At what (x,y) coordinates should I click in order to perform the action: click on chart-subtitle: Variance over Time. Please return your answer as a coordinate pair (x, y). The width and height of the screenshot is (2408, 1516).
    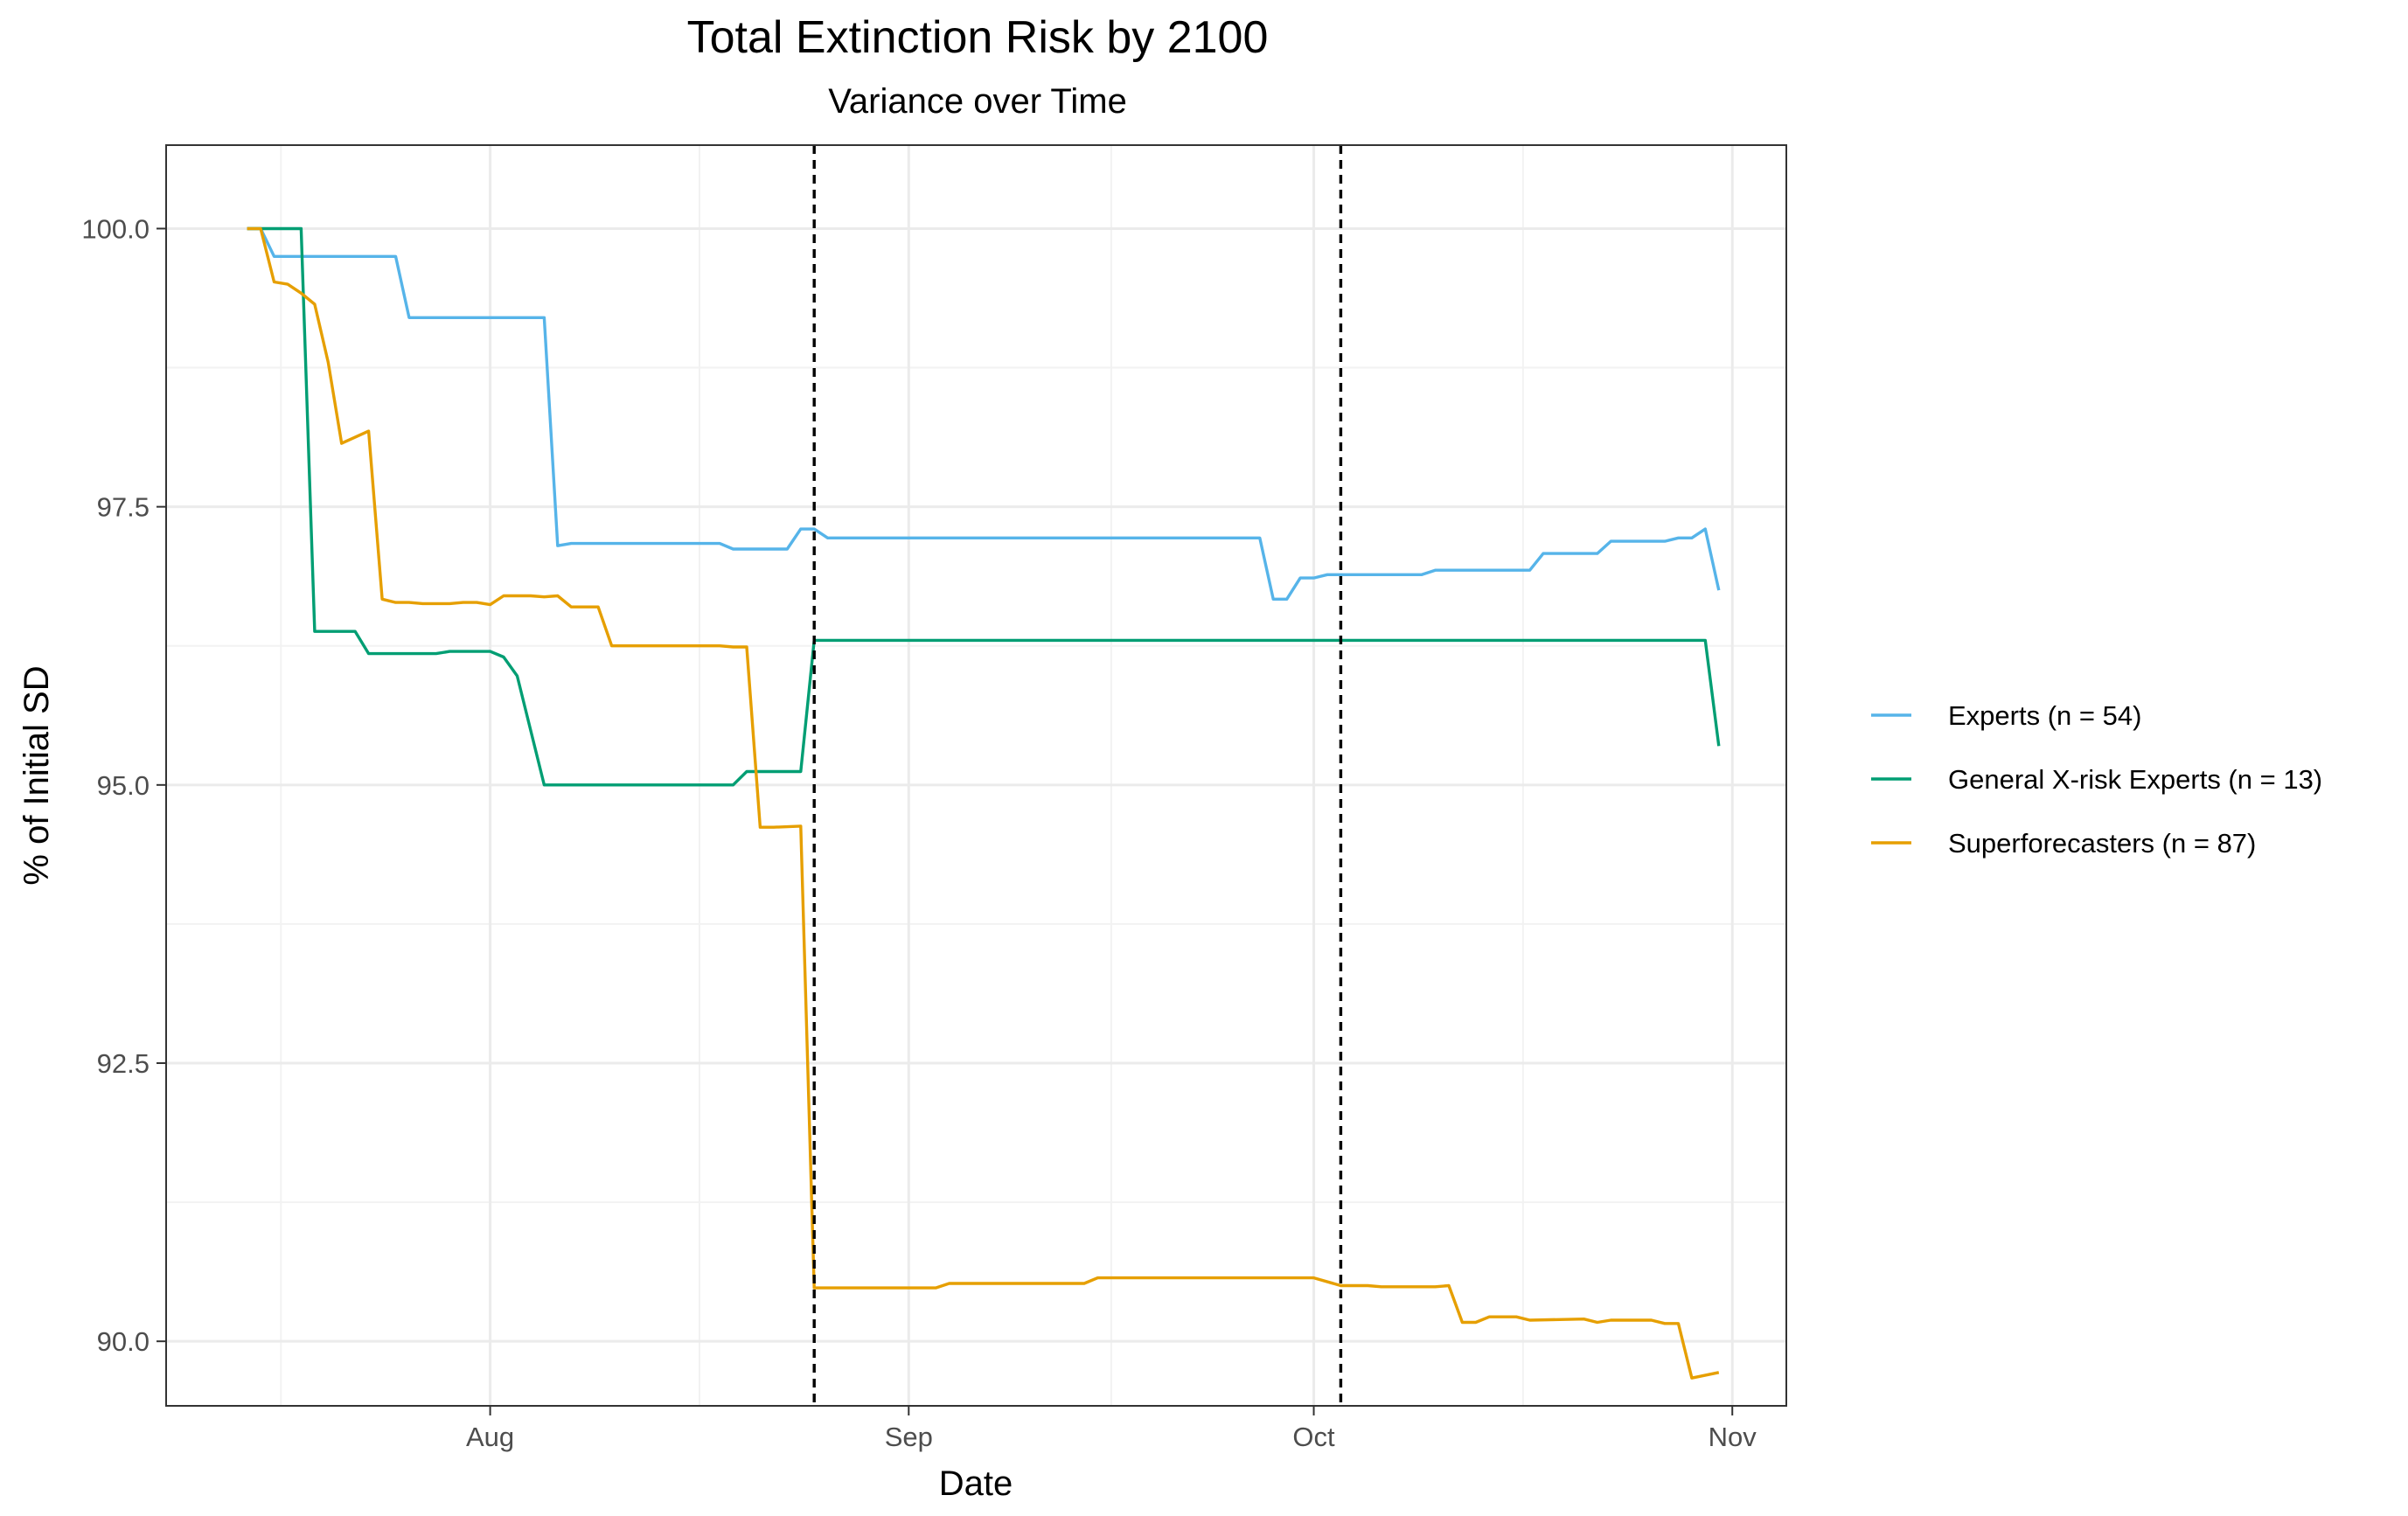
    Looking at the image, I should click on (977, 101).